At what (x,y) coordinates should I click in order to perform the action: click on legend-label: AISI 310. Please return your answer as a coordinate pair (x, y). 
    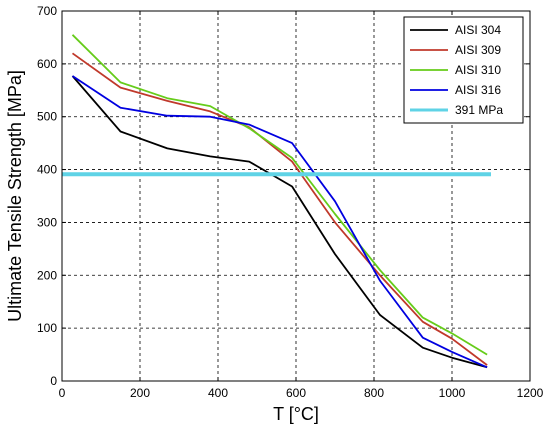
    Looking at the image, I should click on (478, 70).